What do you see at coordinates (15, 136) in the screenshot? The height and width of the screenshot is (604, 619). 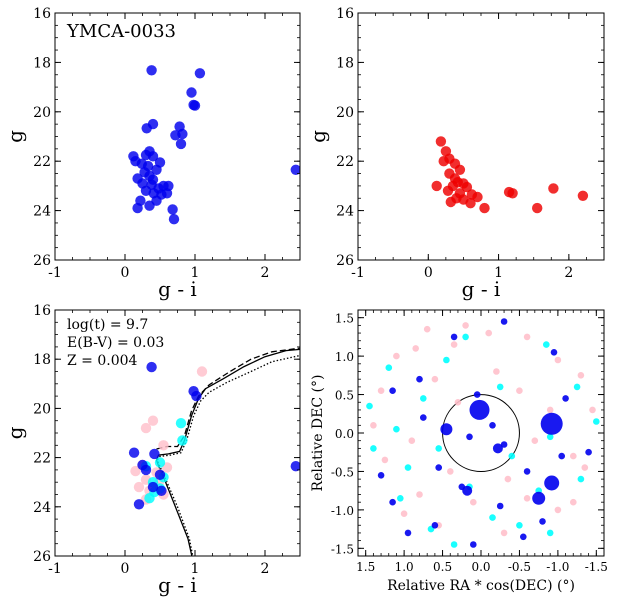 I see `panel-top-left-ylabel: g` at bounding box center [15, 136].